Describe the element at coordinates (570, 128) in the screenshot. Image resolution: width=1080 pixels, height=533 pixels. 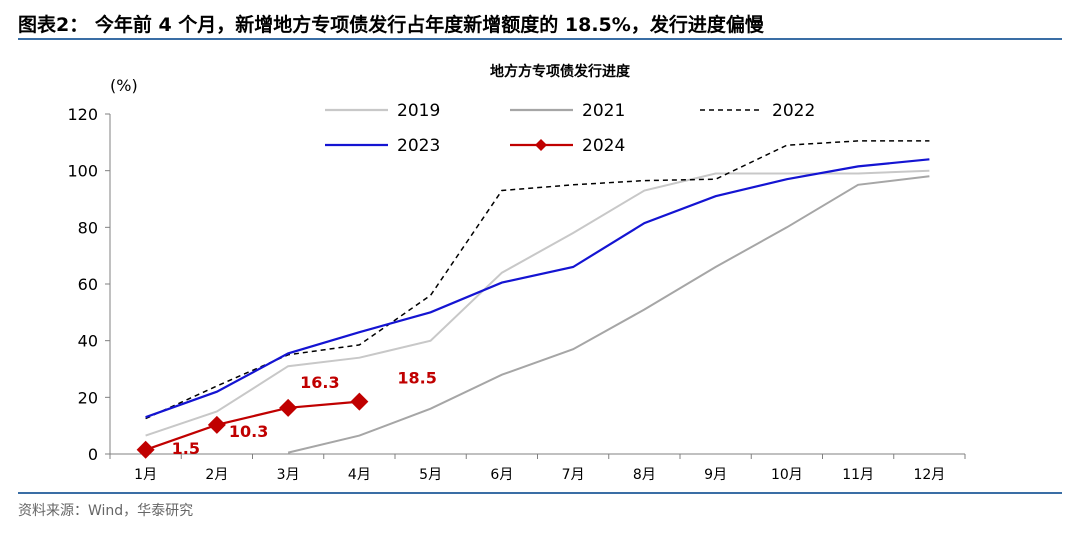
I see `chart-legend: 2019 2021 2022 2023 2024` at that location.